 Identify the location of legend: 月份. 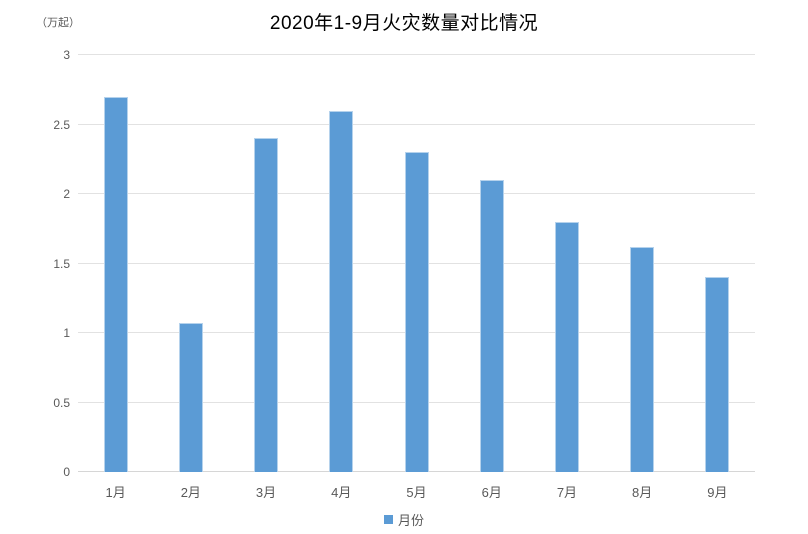
(404, 519).